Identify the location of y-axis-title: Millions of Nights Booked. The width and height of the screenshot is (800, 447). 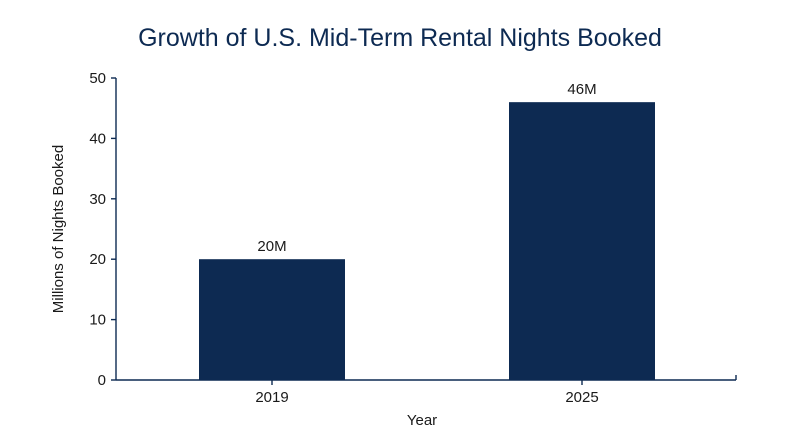
(58, 229).